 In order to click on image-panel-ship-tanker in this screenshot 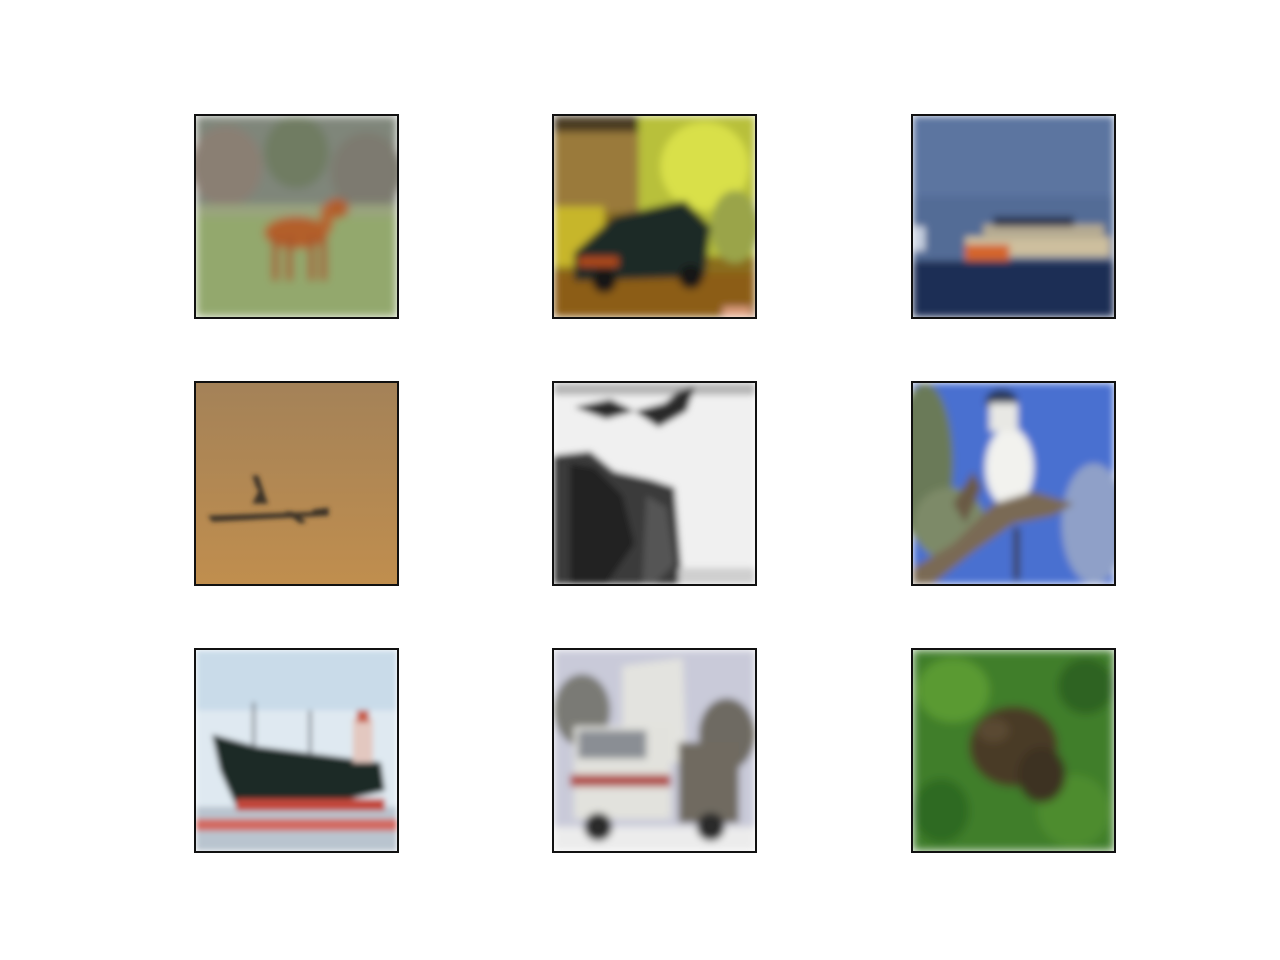, I will do `click(296, 750)`.